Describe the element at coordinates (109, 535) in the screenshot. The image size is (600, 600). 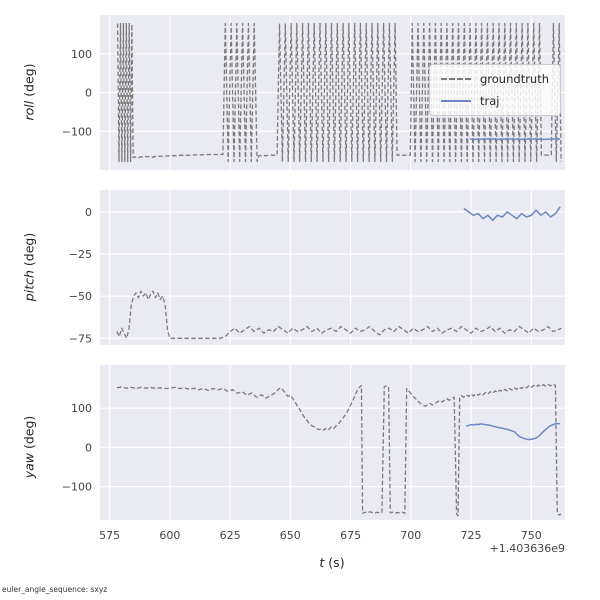
I see `svg-text: 575` at that location.